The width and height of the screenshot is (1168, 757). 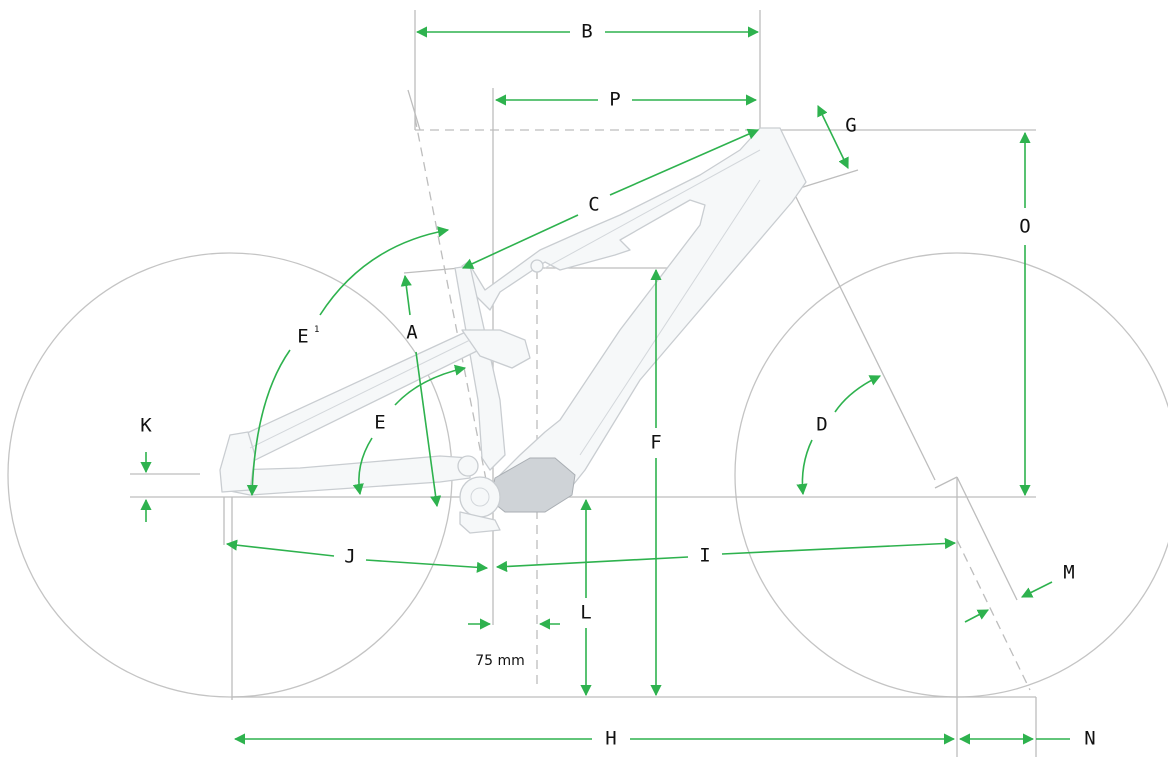 What do you see at coordinates (360, 394) in the screenshot?
I see `stay-detail` at bounding box center [360, 394].